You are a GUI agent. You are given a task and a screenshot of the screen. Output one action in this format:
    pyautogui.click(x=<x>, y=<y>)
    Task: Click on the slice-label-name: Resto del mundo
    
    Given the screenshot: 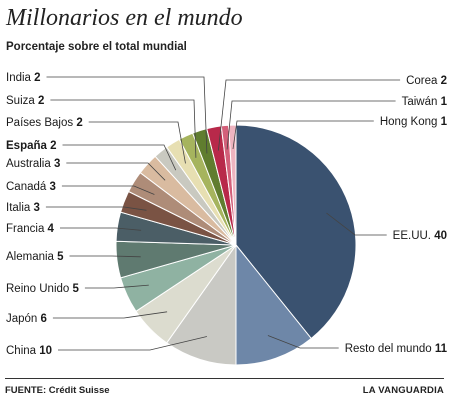 What is the action you would take?
    pyautogui.click(x=390, y=349)
    